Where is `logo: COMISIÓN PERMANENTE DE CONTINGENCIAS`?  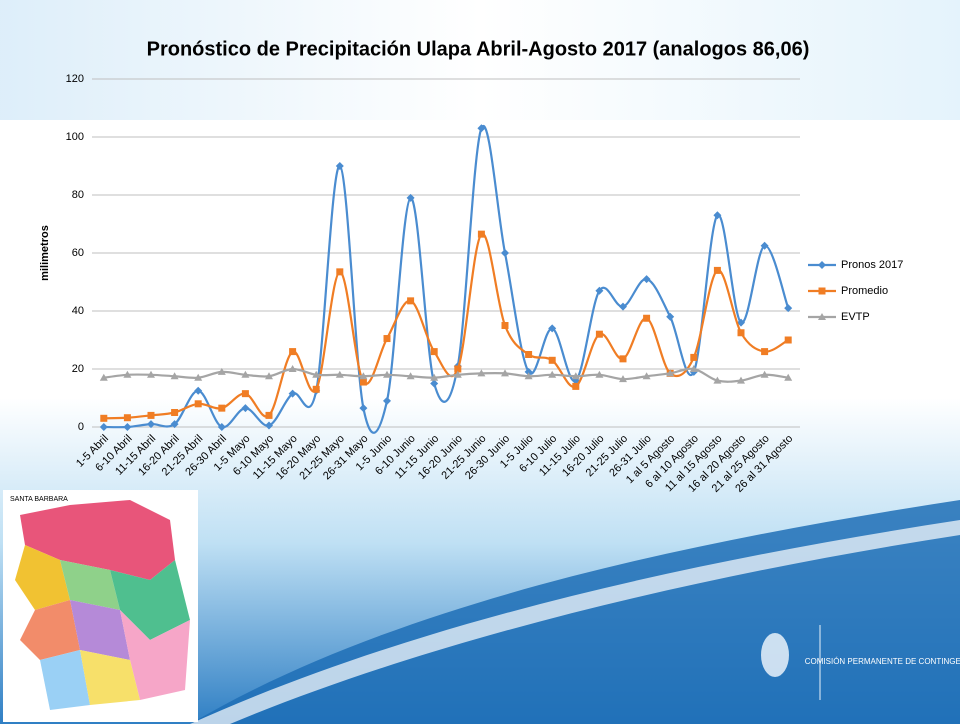
logo: COMISIÓN PERMANENTE DE CONTINGENCIAS is located at coordinates (860, 662).